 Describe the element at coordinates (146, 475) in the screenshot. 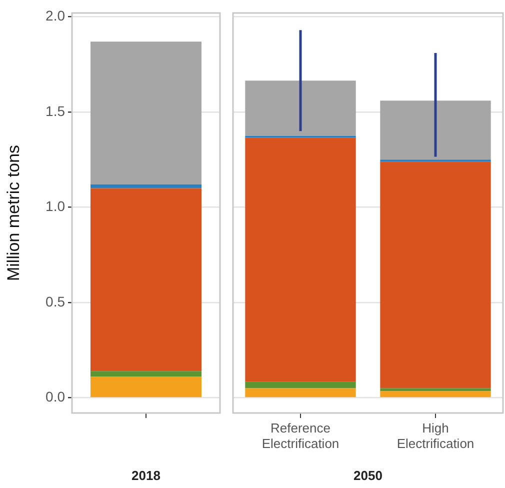

I see `x-axis-title: 2018` at that location.